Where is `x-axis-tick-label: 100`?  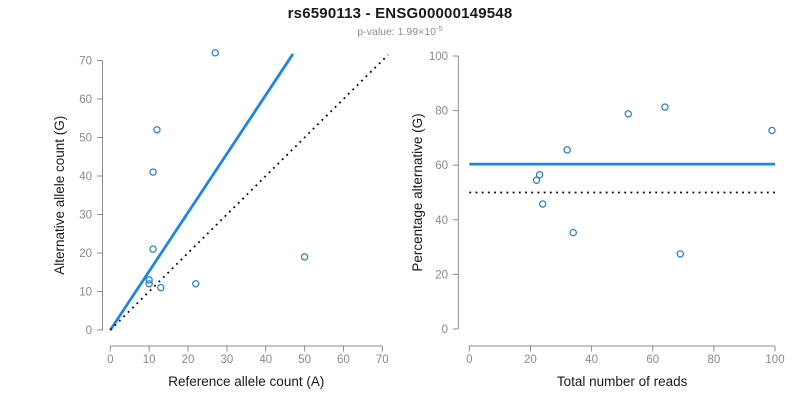 x-axis-tick-label: 100 is located at coordinates (774, 360).